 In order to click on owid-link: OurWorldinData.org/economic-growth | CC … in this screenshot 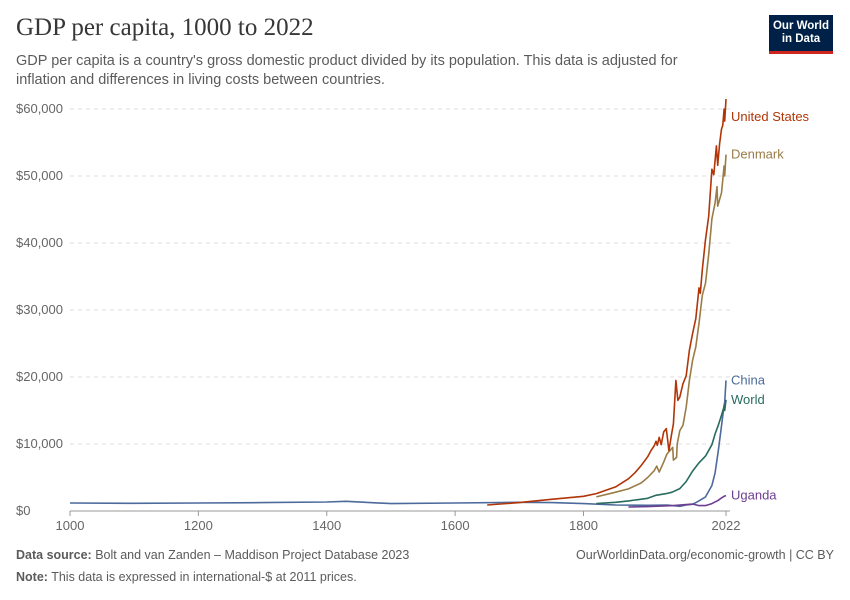, I will do `click(705, 555)`.